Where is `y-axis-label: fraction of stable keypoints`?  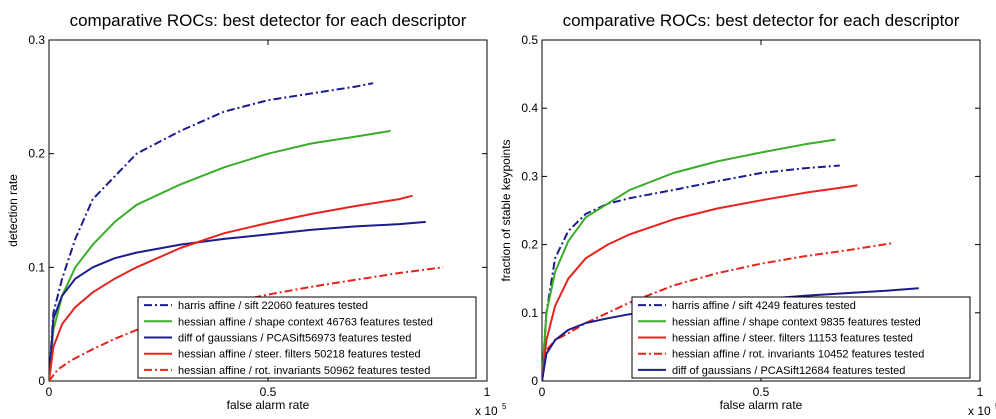 y-axis-label: fraction of stable keypoints is located at coordinates (506, 210).